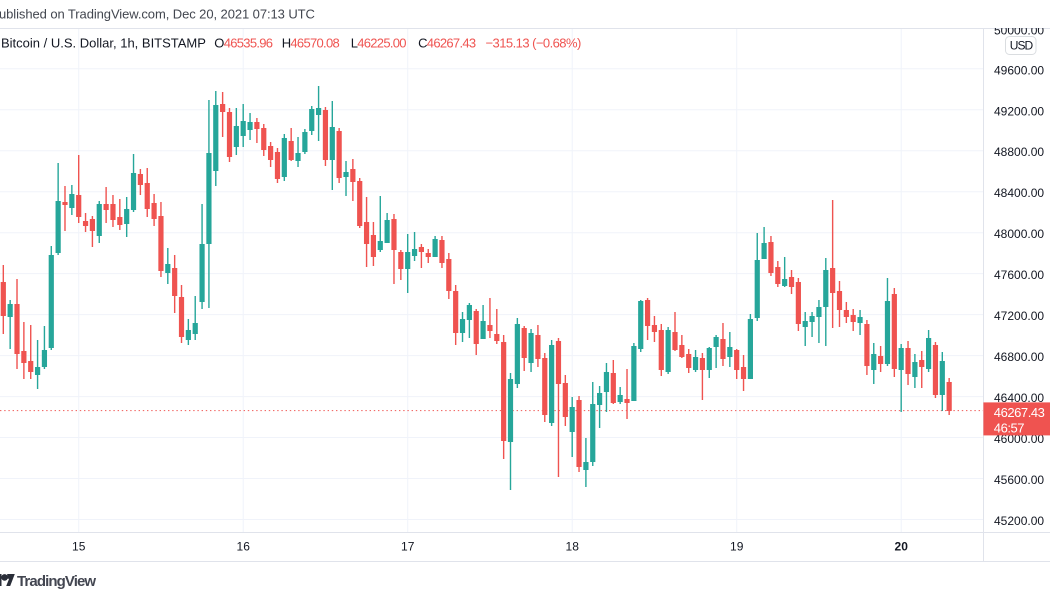 The image size is (1050, 600). What do you see at coordinates (1019, 398) in the screenshot?
I see `svg-text: 46400.00` at bounding box center [1019, 398].